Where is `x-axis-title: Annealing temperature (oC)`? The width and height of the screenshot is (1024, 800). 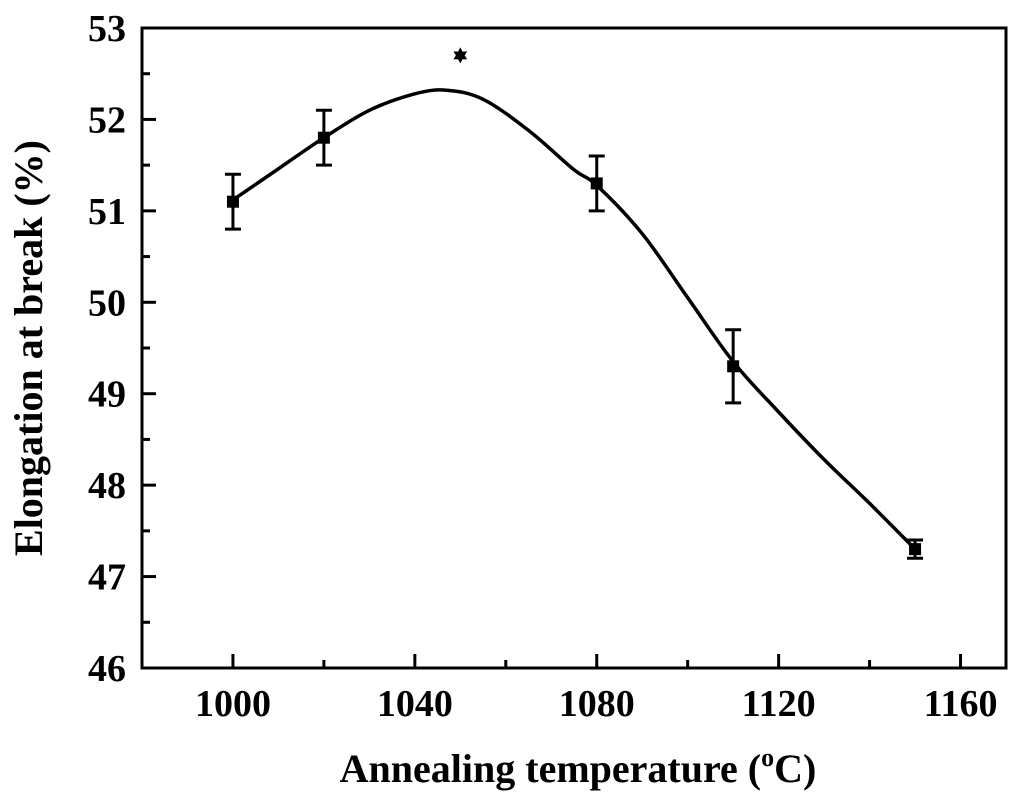
x-axis-title: Annealing temperature (oC) is located at coordinates (578, 767).